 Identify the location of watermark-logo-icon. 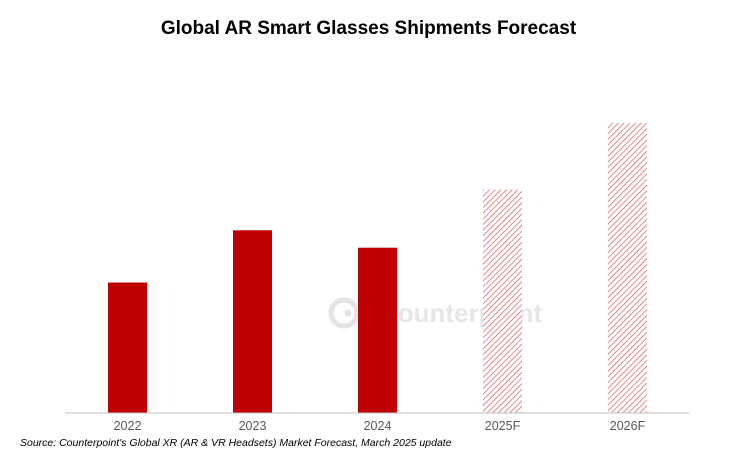
(344, 313).